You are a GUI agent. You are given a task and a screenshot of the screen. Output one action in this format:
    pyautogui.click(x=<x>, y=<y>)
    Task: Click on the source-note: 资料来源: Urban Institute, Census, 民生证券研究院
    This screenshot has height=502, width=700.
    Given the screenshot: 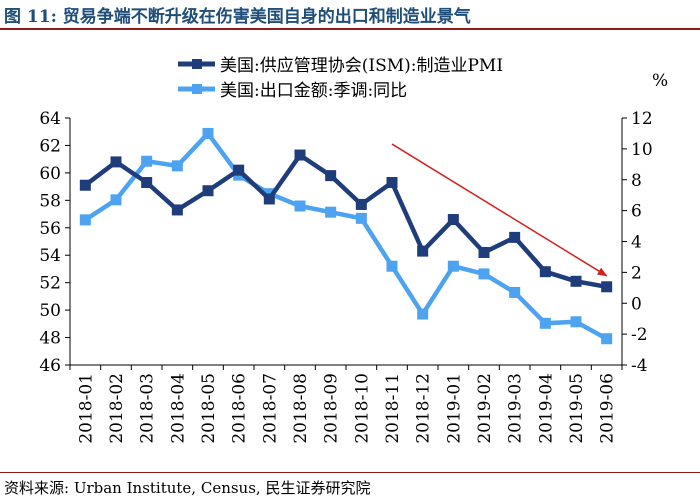 What is the action you would take?
    pyautogui.click(x=187, y=488)
    